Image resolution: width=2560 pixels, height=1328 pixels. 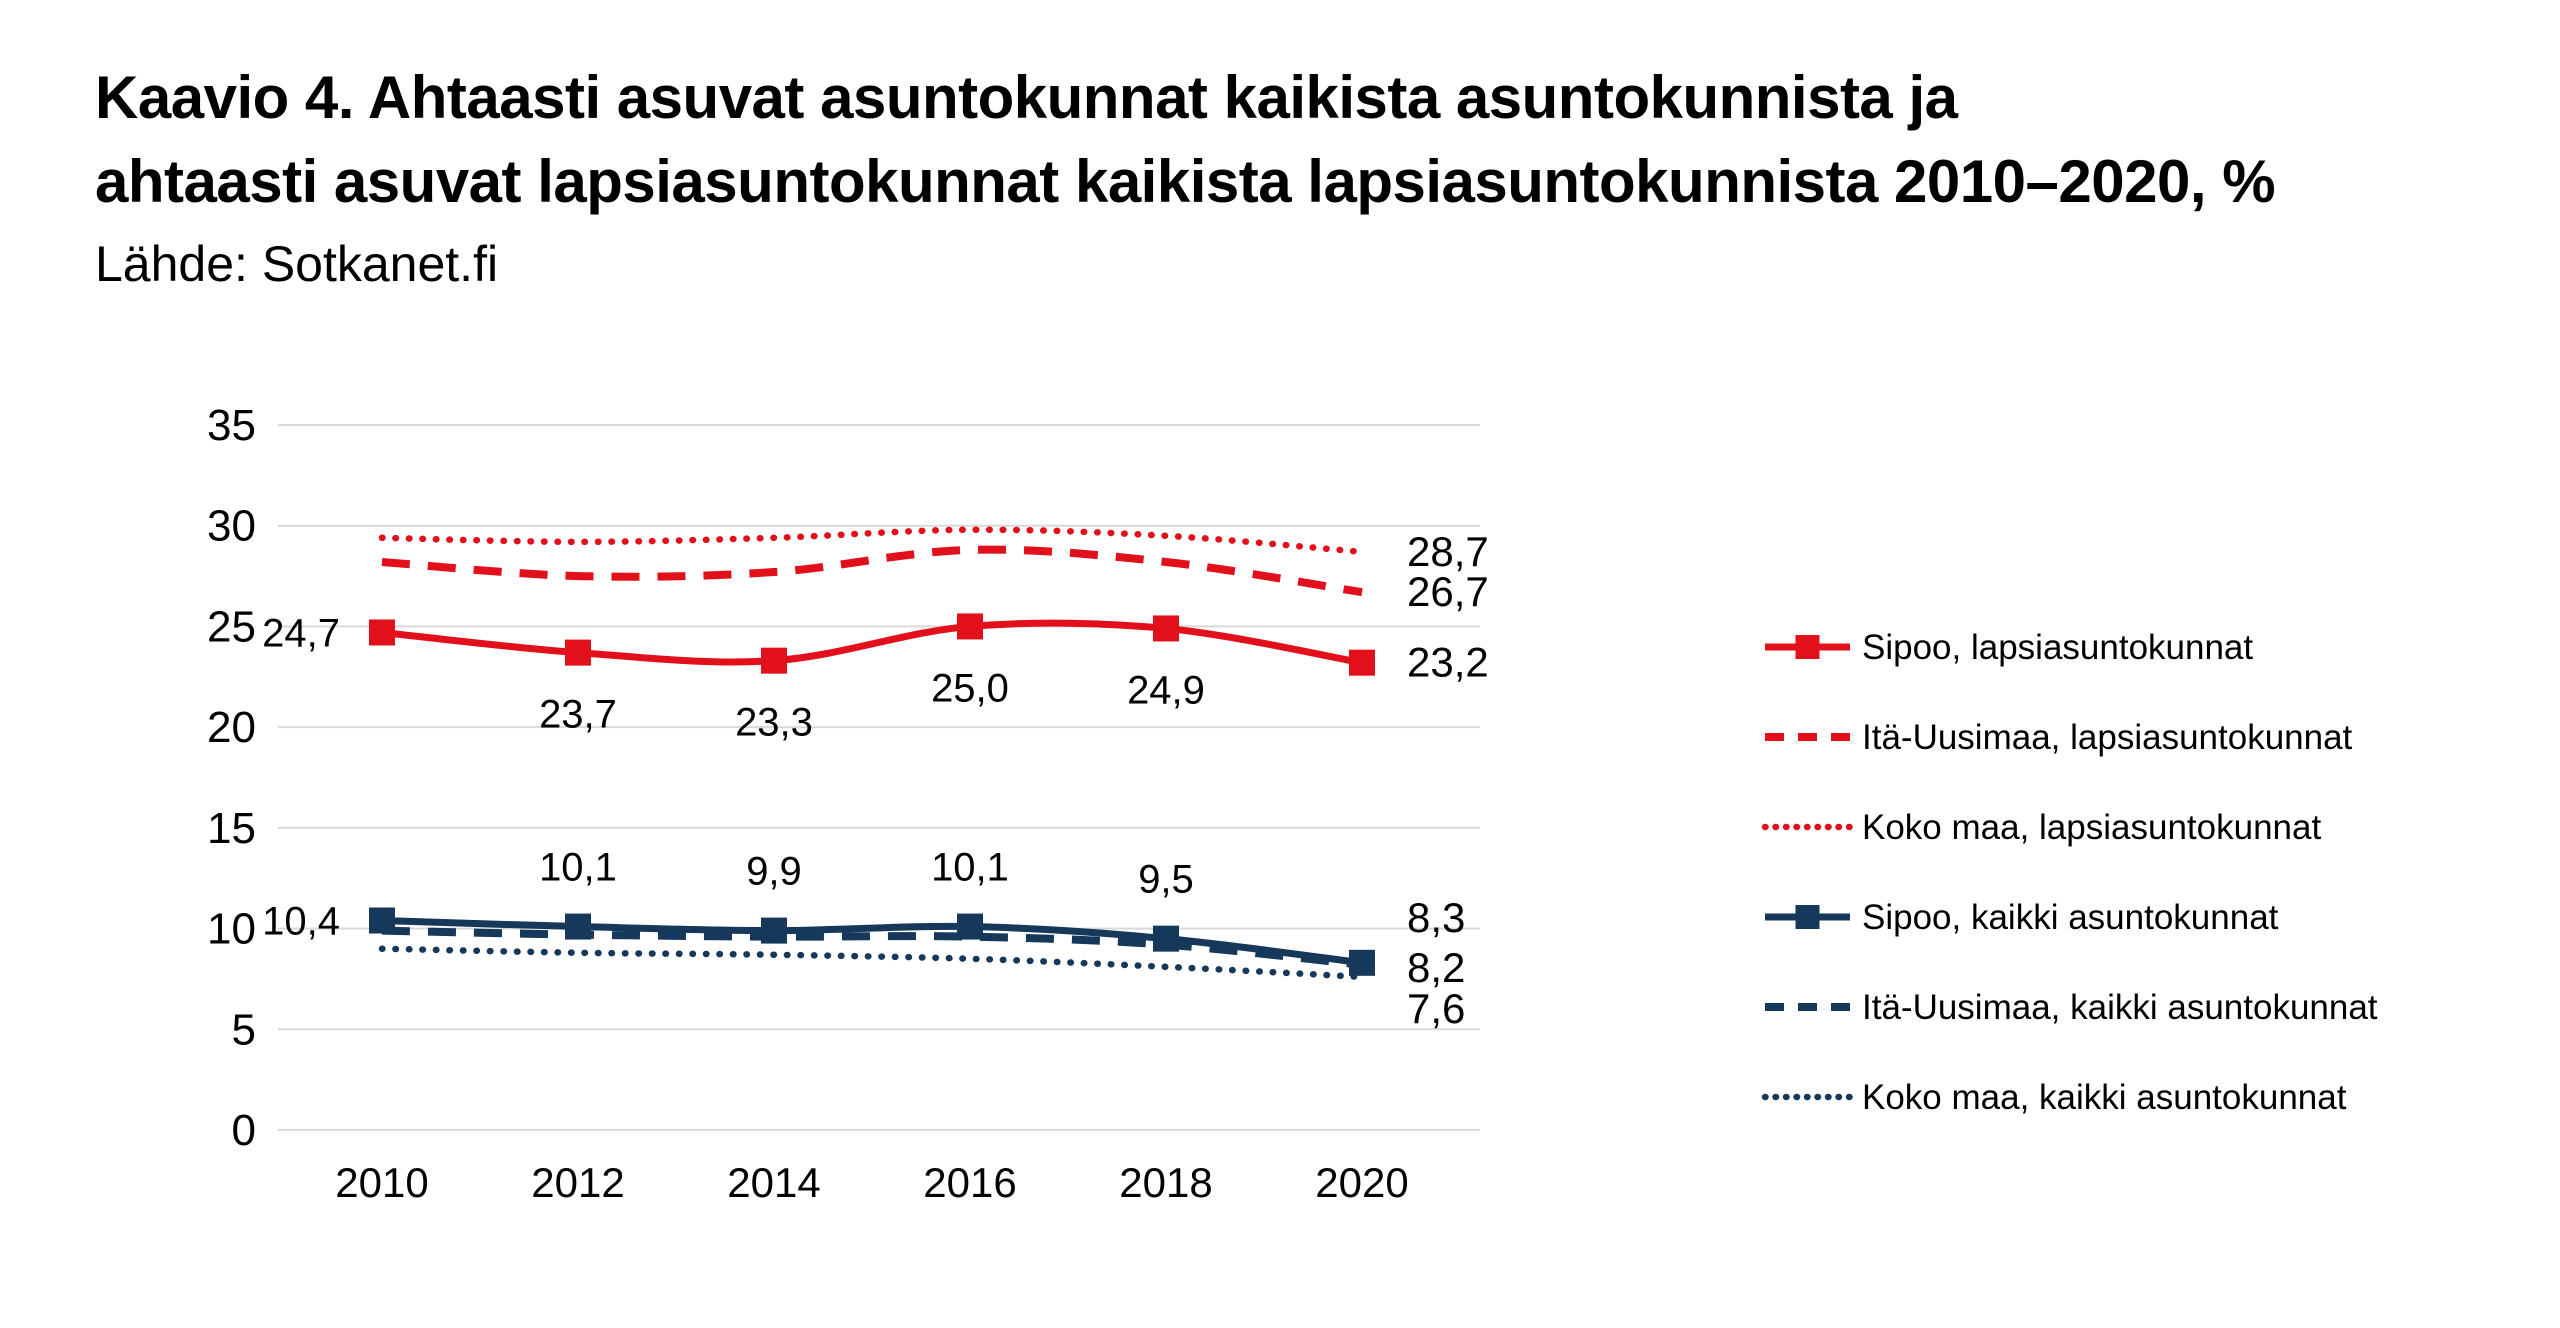 What do you see at coordinates (2070, 917) in the screenshot?
I see `legend-label-3: Sipoo, kaikki asuntokunnat` at bounding box center [2070, 917].